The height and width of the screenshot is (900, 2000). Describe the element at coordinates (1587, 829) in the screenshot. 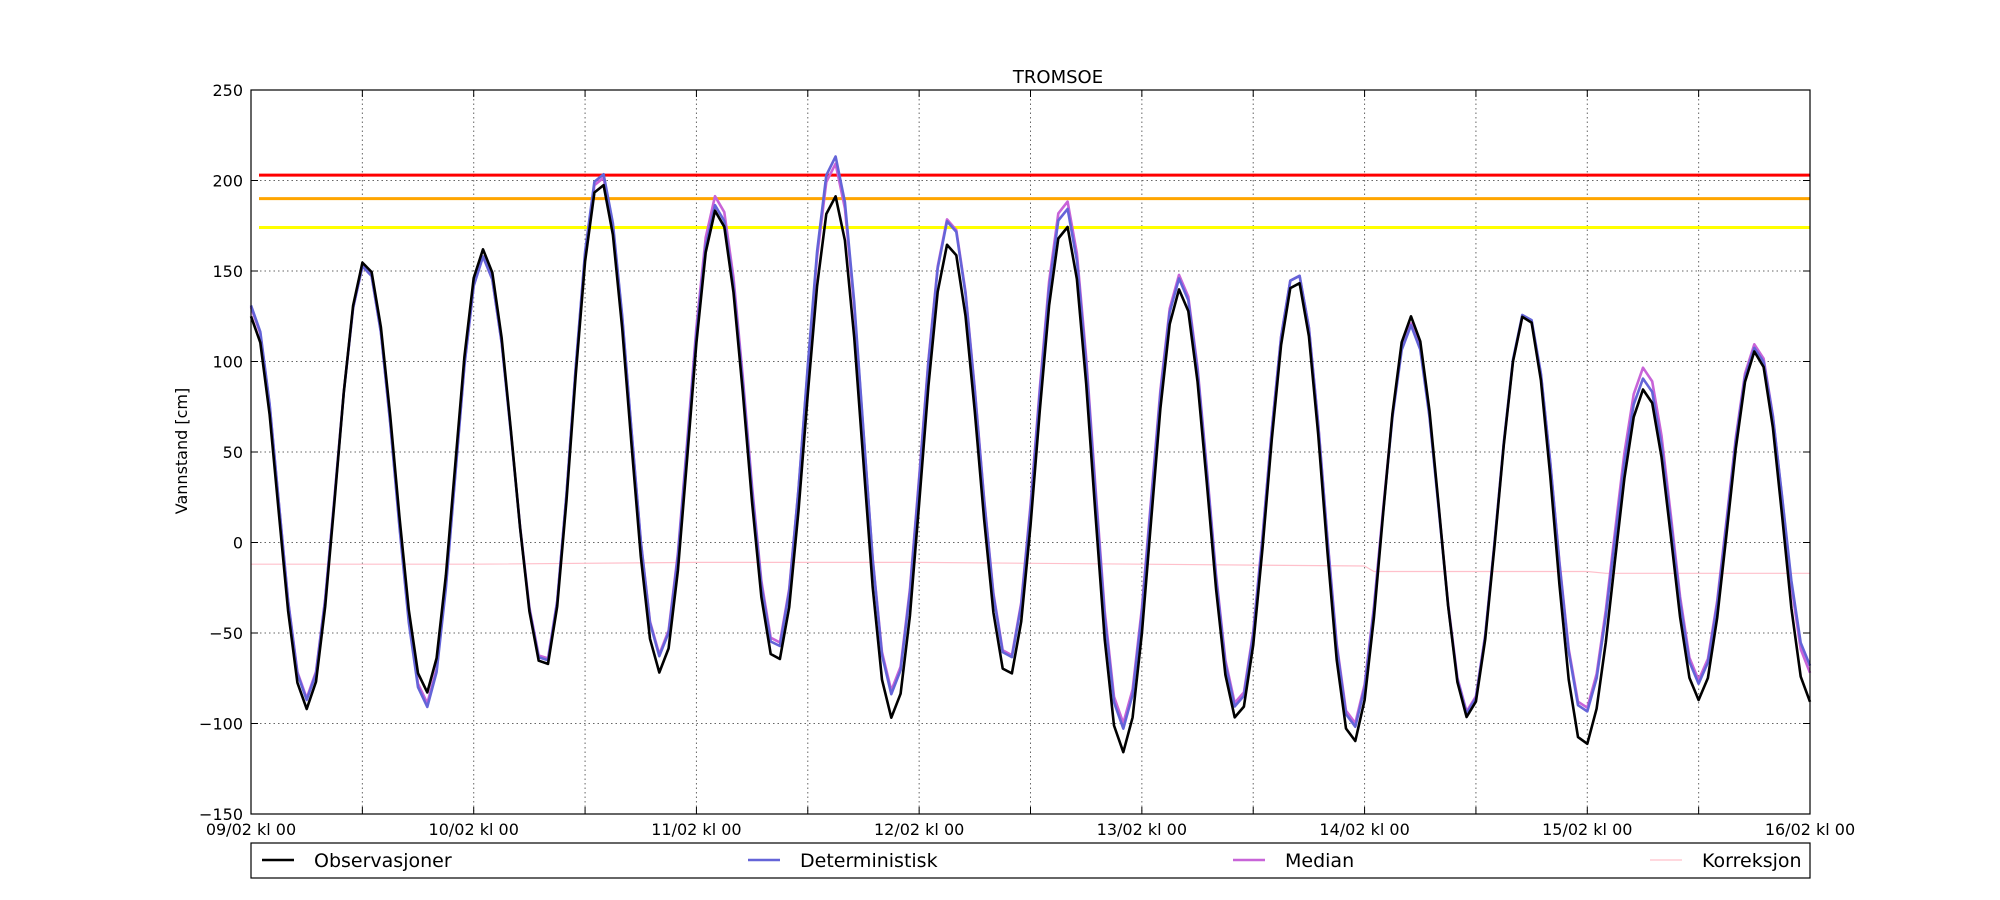

I see `x-tick-label: 15/02 kl 00` at that location.